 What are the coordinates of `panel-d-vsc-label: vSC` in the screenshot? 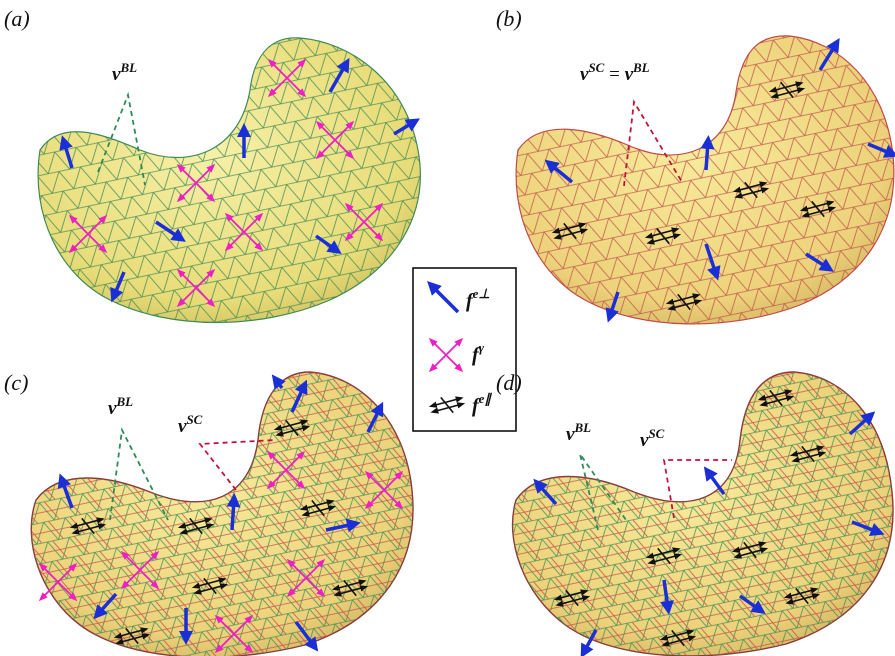 It's located at (652, 438).